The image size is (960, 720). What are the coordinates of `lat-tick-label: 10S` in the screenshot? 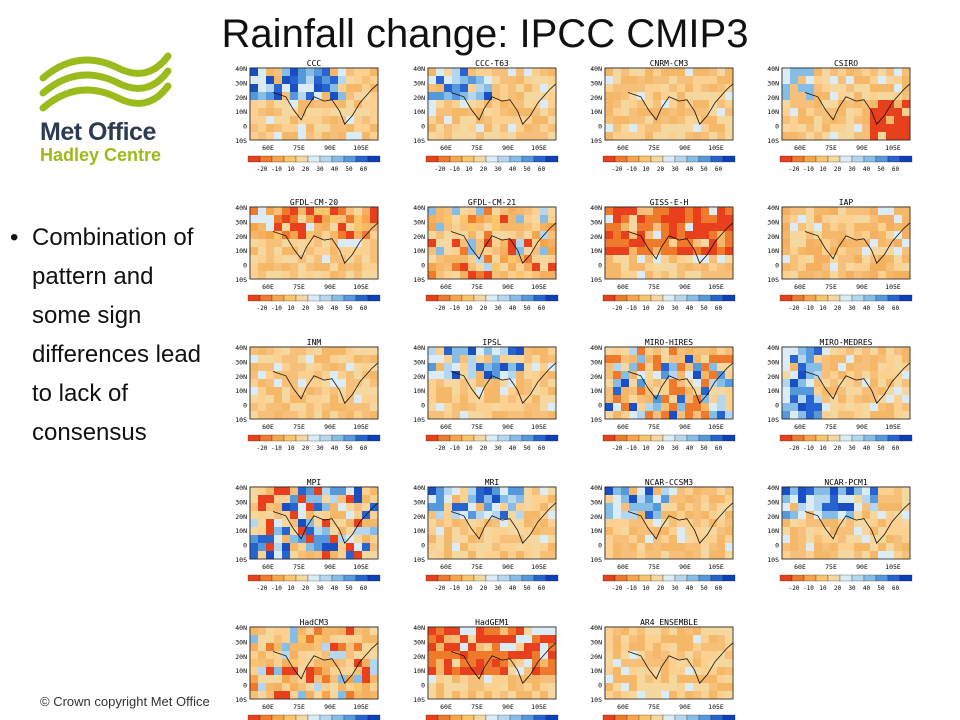 It's located at (596, 700).